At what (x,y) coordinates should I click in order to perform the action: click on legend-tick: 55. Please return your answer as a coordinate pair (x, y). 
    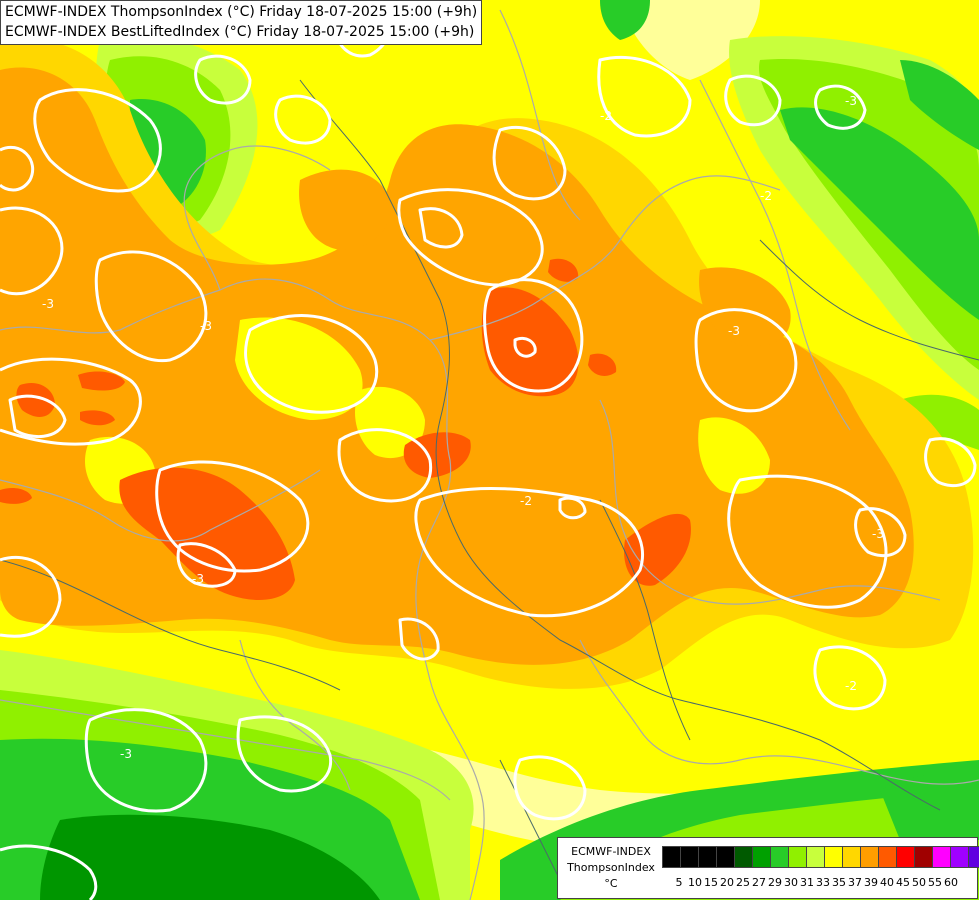
    Looking at the image, I should click on (935, 882).